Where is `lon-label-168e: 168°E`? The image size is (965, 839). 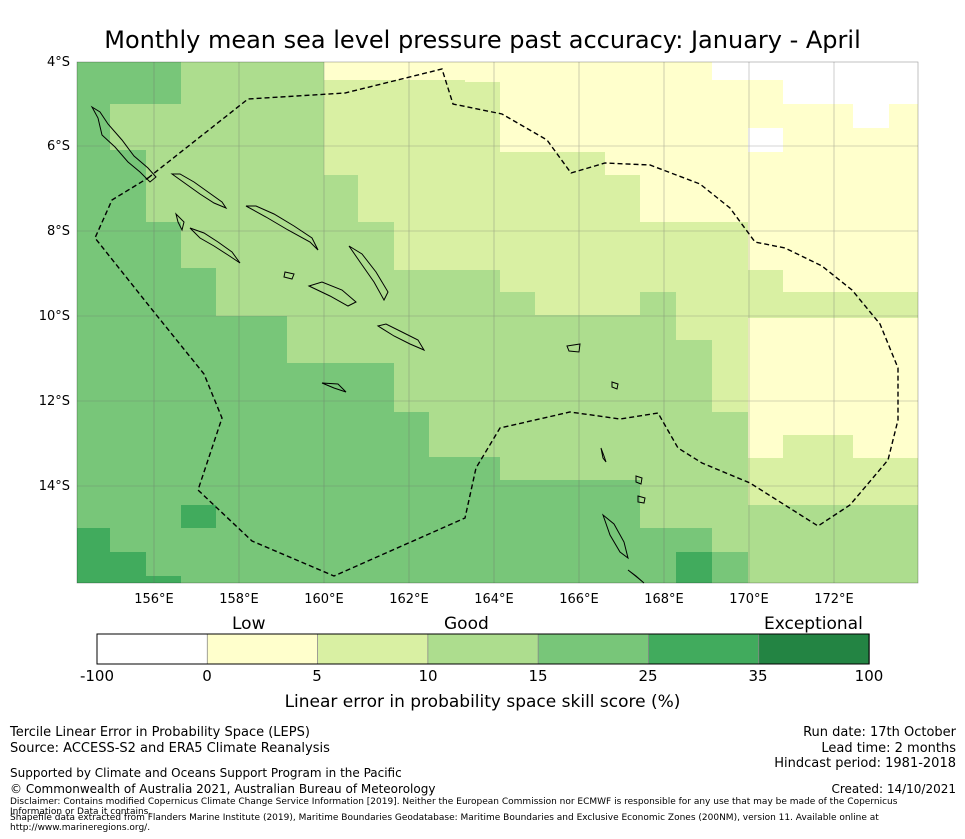
lon-label-168e: 168°E is located at coordinates (664, 599).